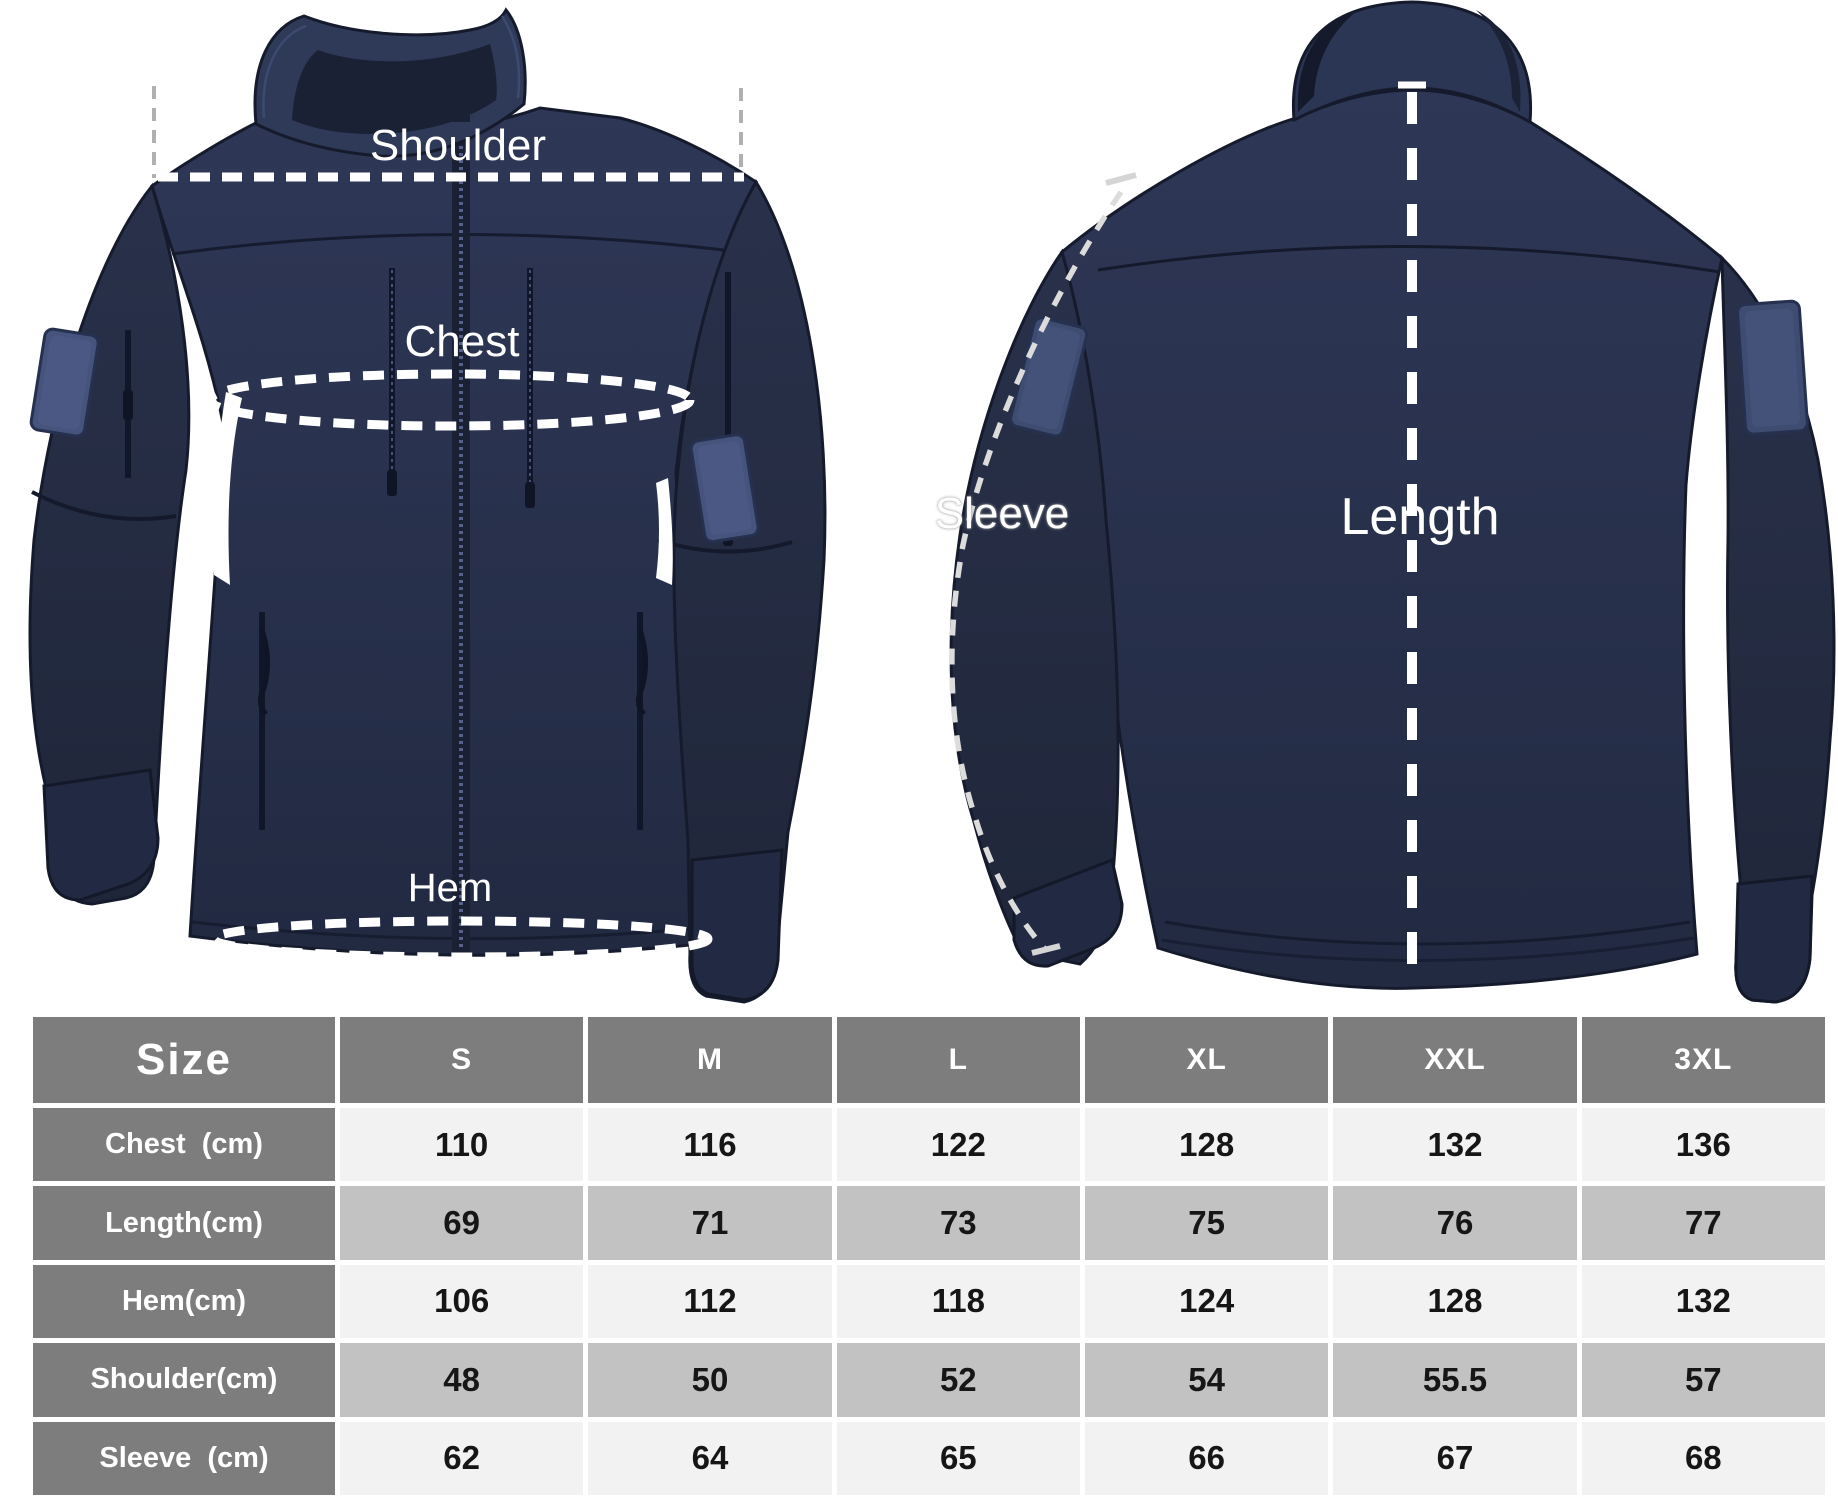  Describe the element at coordinates (461, 506) in the screenshot. I see `front-center-zipper` at that location.